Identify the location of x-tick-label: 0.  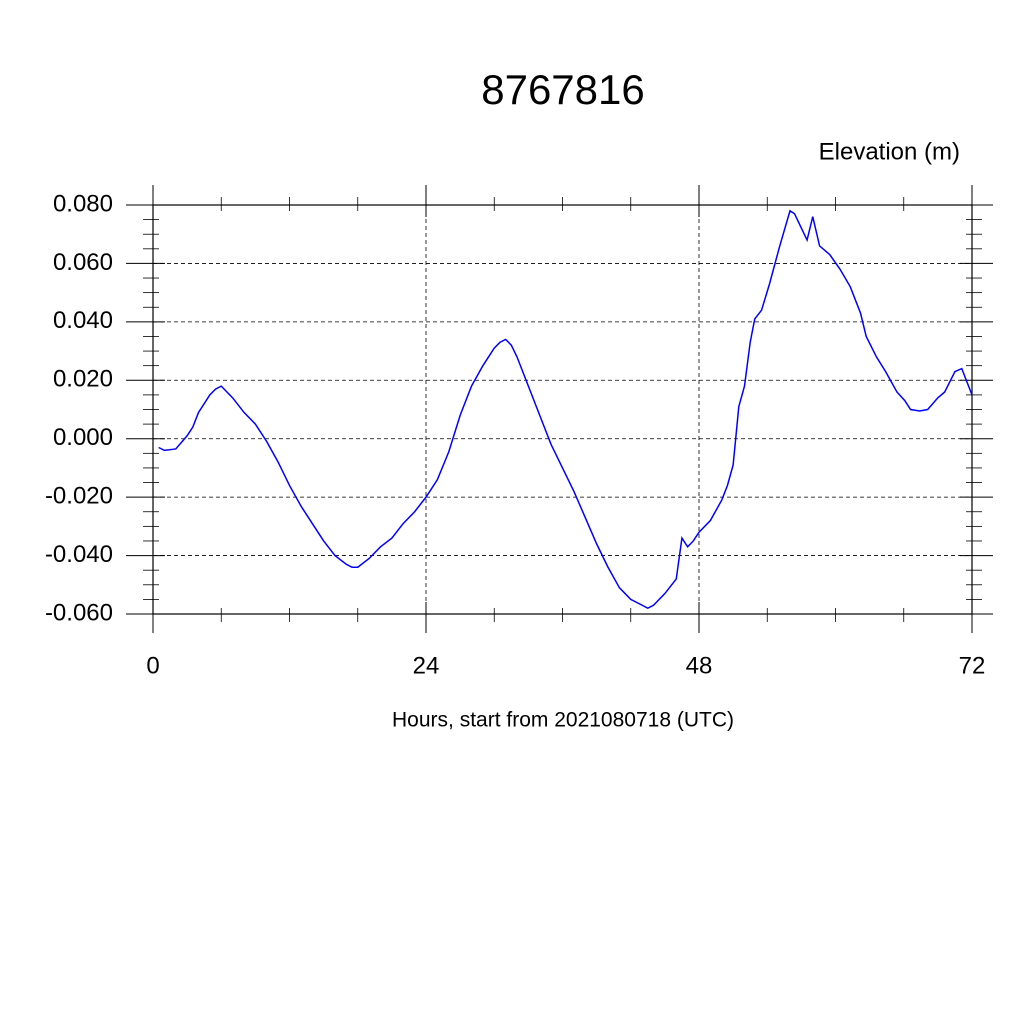
(152, 665).